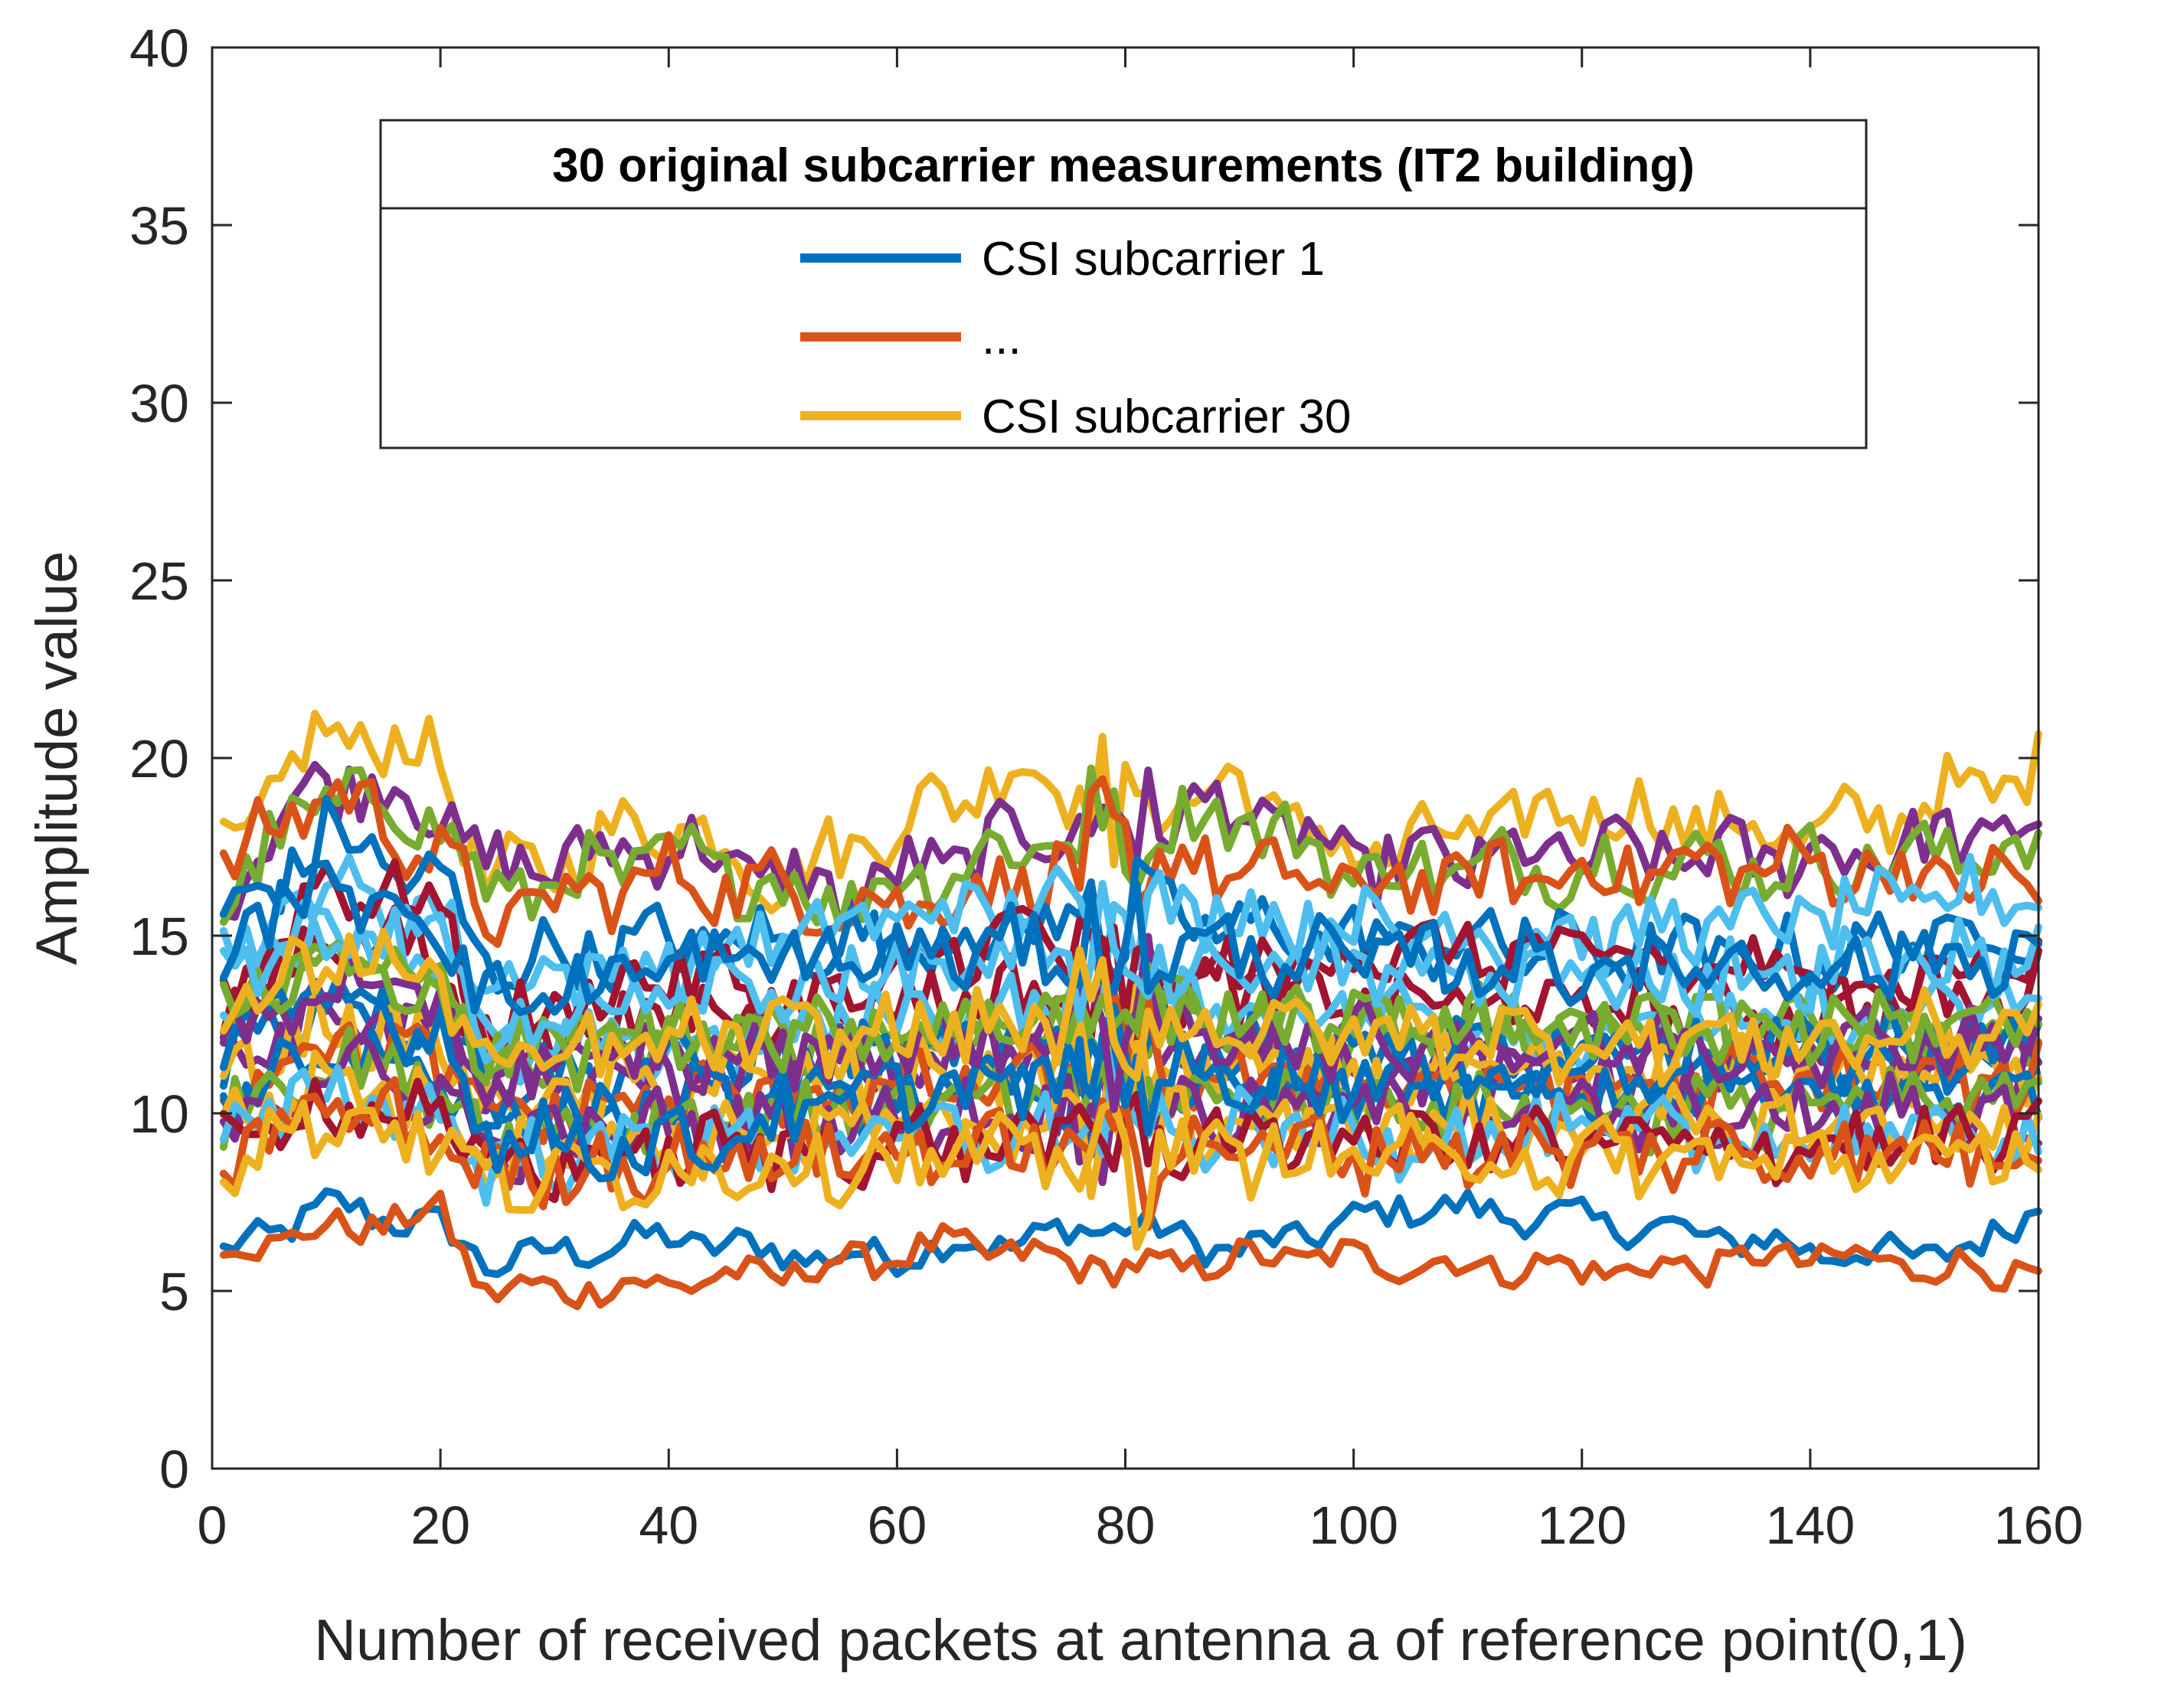  What do you see at coordinates (159, 48) in the screenshot?
I see `y-tick-label: 40` at bounding box center [159, 48].